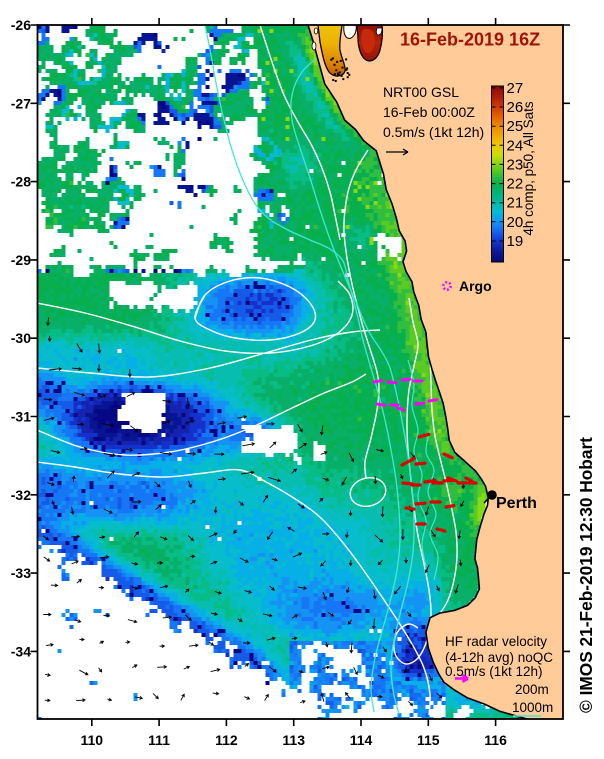 This screenshot has height=759, width=604. I want to click on svg-text: -28, so click(21, 182).